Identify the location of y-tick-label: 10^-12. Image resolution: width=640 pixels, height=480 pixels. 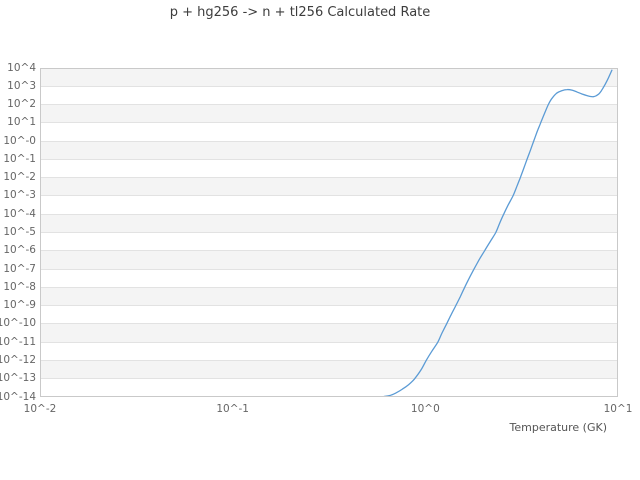
(18, 359).